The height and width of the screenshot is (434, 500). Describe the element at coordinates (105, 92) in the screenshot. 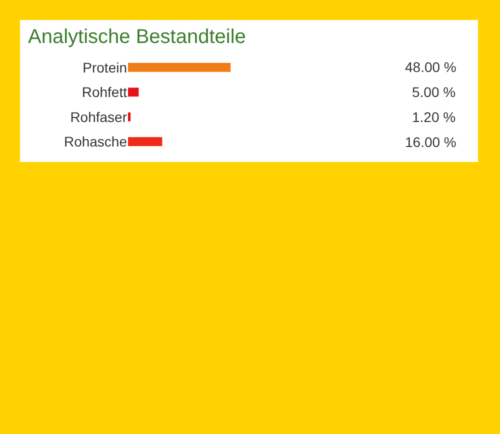

I see `y-tick-label: Rohfett` at that location.